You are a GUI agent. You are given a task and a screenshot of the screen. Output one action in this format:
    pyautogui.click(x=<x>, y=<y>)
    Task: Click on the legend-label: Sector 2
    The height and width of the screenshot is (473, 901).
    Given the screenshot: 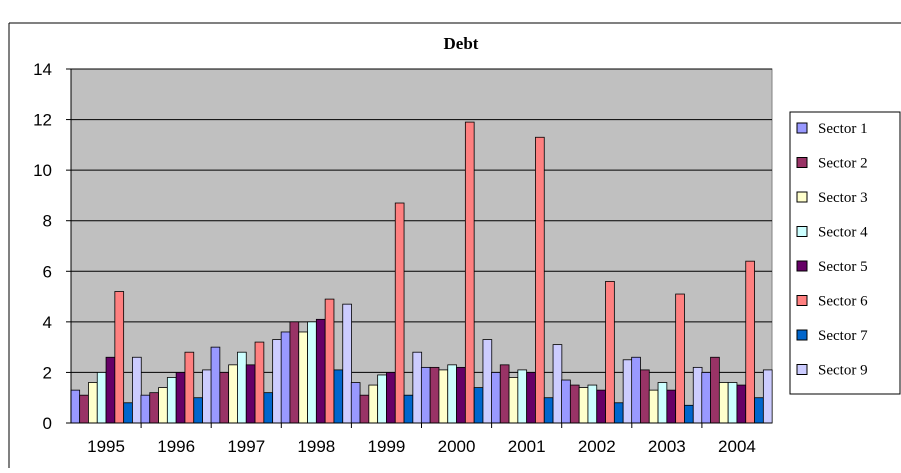 What is the action you would take?
    pyautogui.click(x=843, y=164)
    